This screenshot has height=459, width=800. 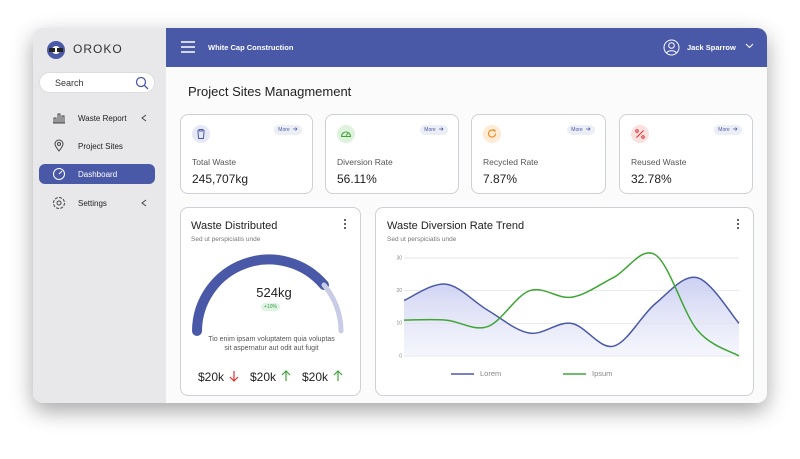 What do you see at coordinates (466, 47) in the screenshot?
I see `top-bar: White Cap Construction Jack Sparrow` at bounding box center [466, 47].